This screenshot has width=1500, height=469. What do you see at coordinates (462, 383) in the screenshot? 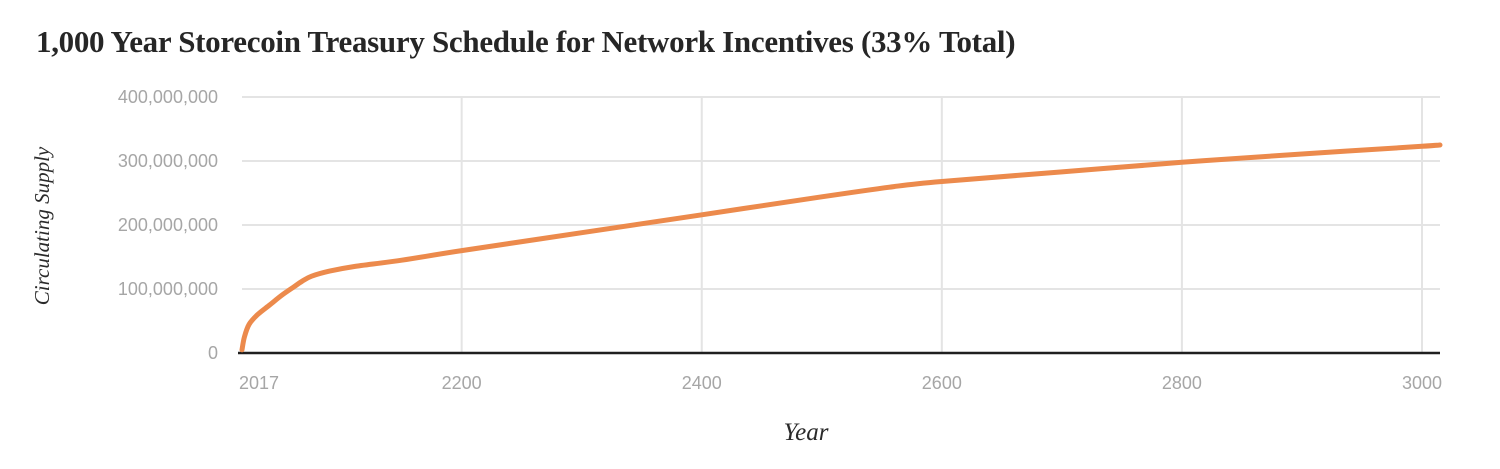
I see `x-tick-label: 2200` at bounding box center [462, 383].